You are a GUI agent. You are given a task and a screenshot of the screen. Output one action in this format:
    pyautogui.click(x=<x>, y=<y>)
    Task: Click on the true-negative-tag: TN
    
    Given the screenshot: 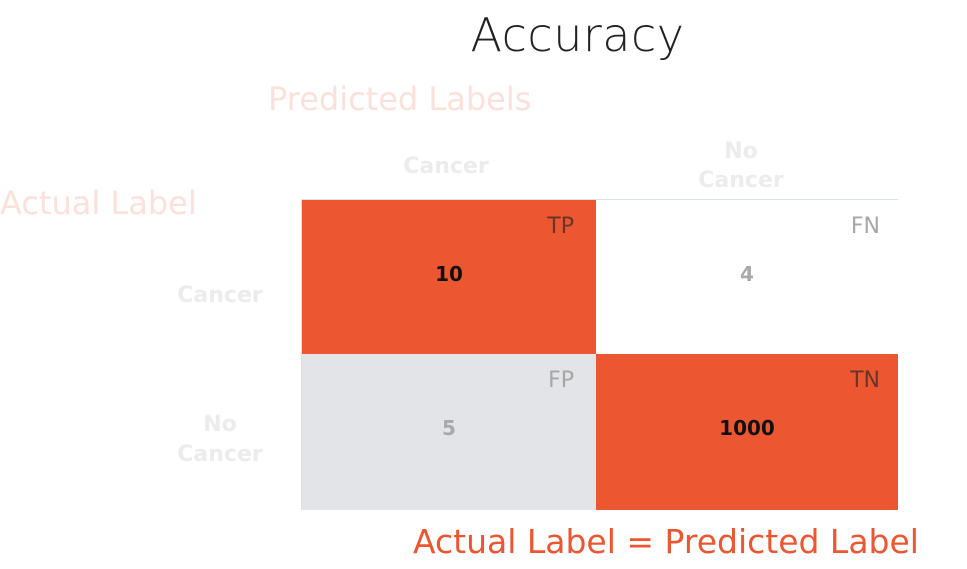 What is the action you would take?
    pyautogui.click(x=865, y=380)
    